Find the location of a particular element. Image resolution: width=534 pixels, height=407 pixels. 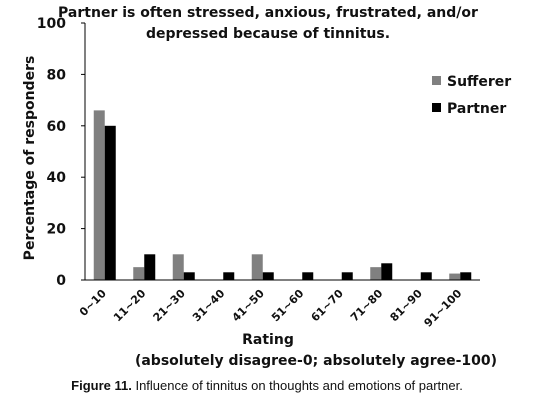

y-tick-label: 80 is located at coordinates (57, 75).